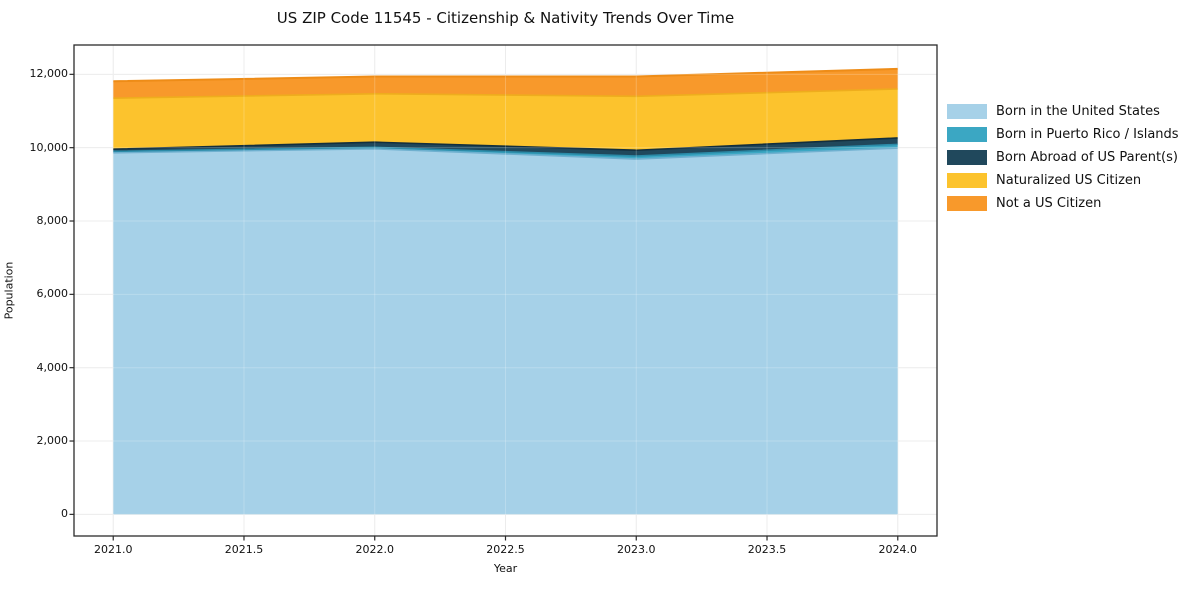 The height and width of the screenshot is (590, 1189). Describe the element at coordinates (49, 74) in the screenshot. I see `y-tick-label: 12,000` at that location.